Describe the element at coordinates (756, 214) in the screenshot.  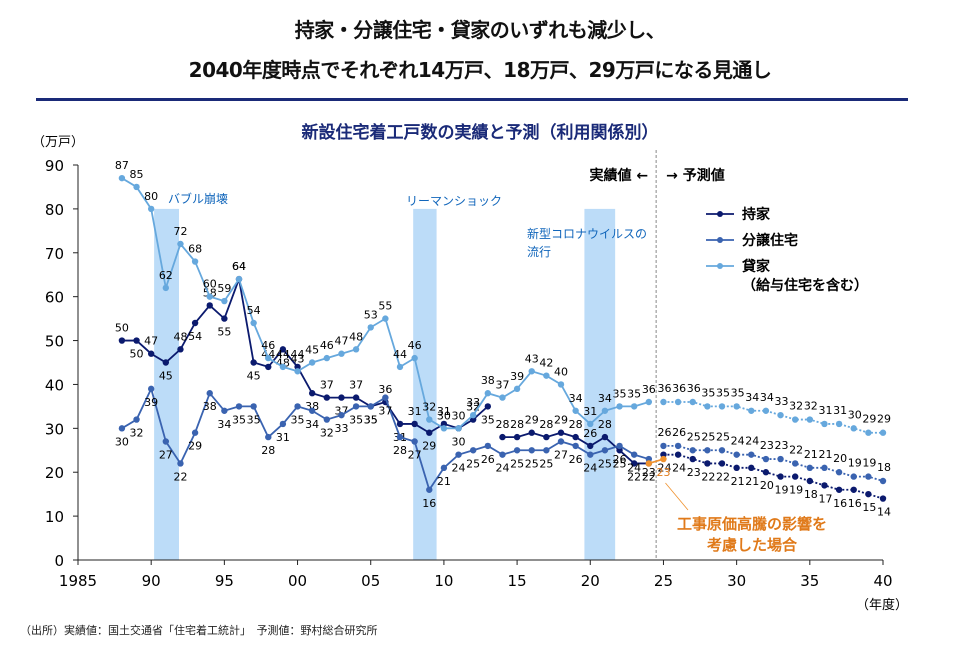
I see `legend-label-owner-occupied: 持家` at that location.